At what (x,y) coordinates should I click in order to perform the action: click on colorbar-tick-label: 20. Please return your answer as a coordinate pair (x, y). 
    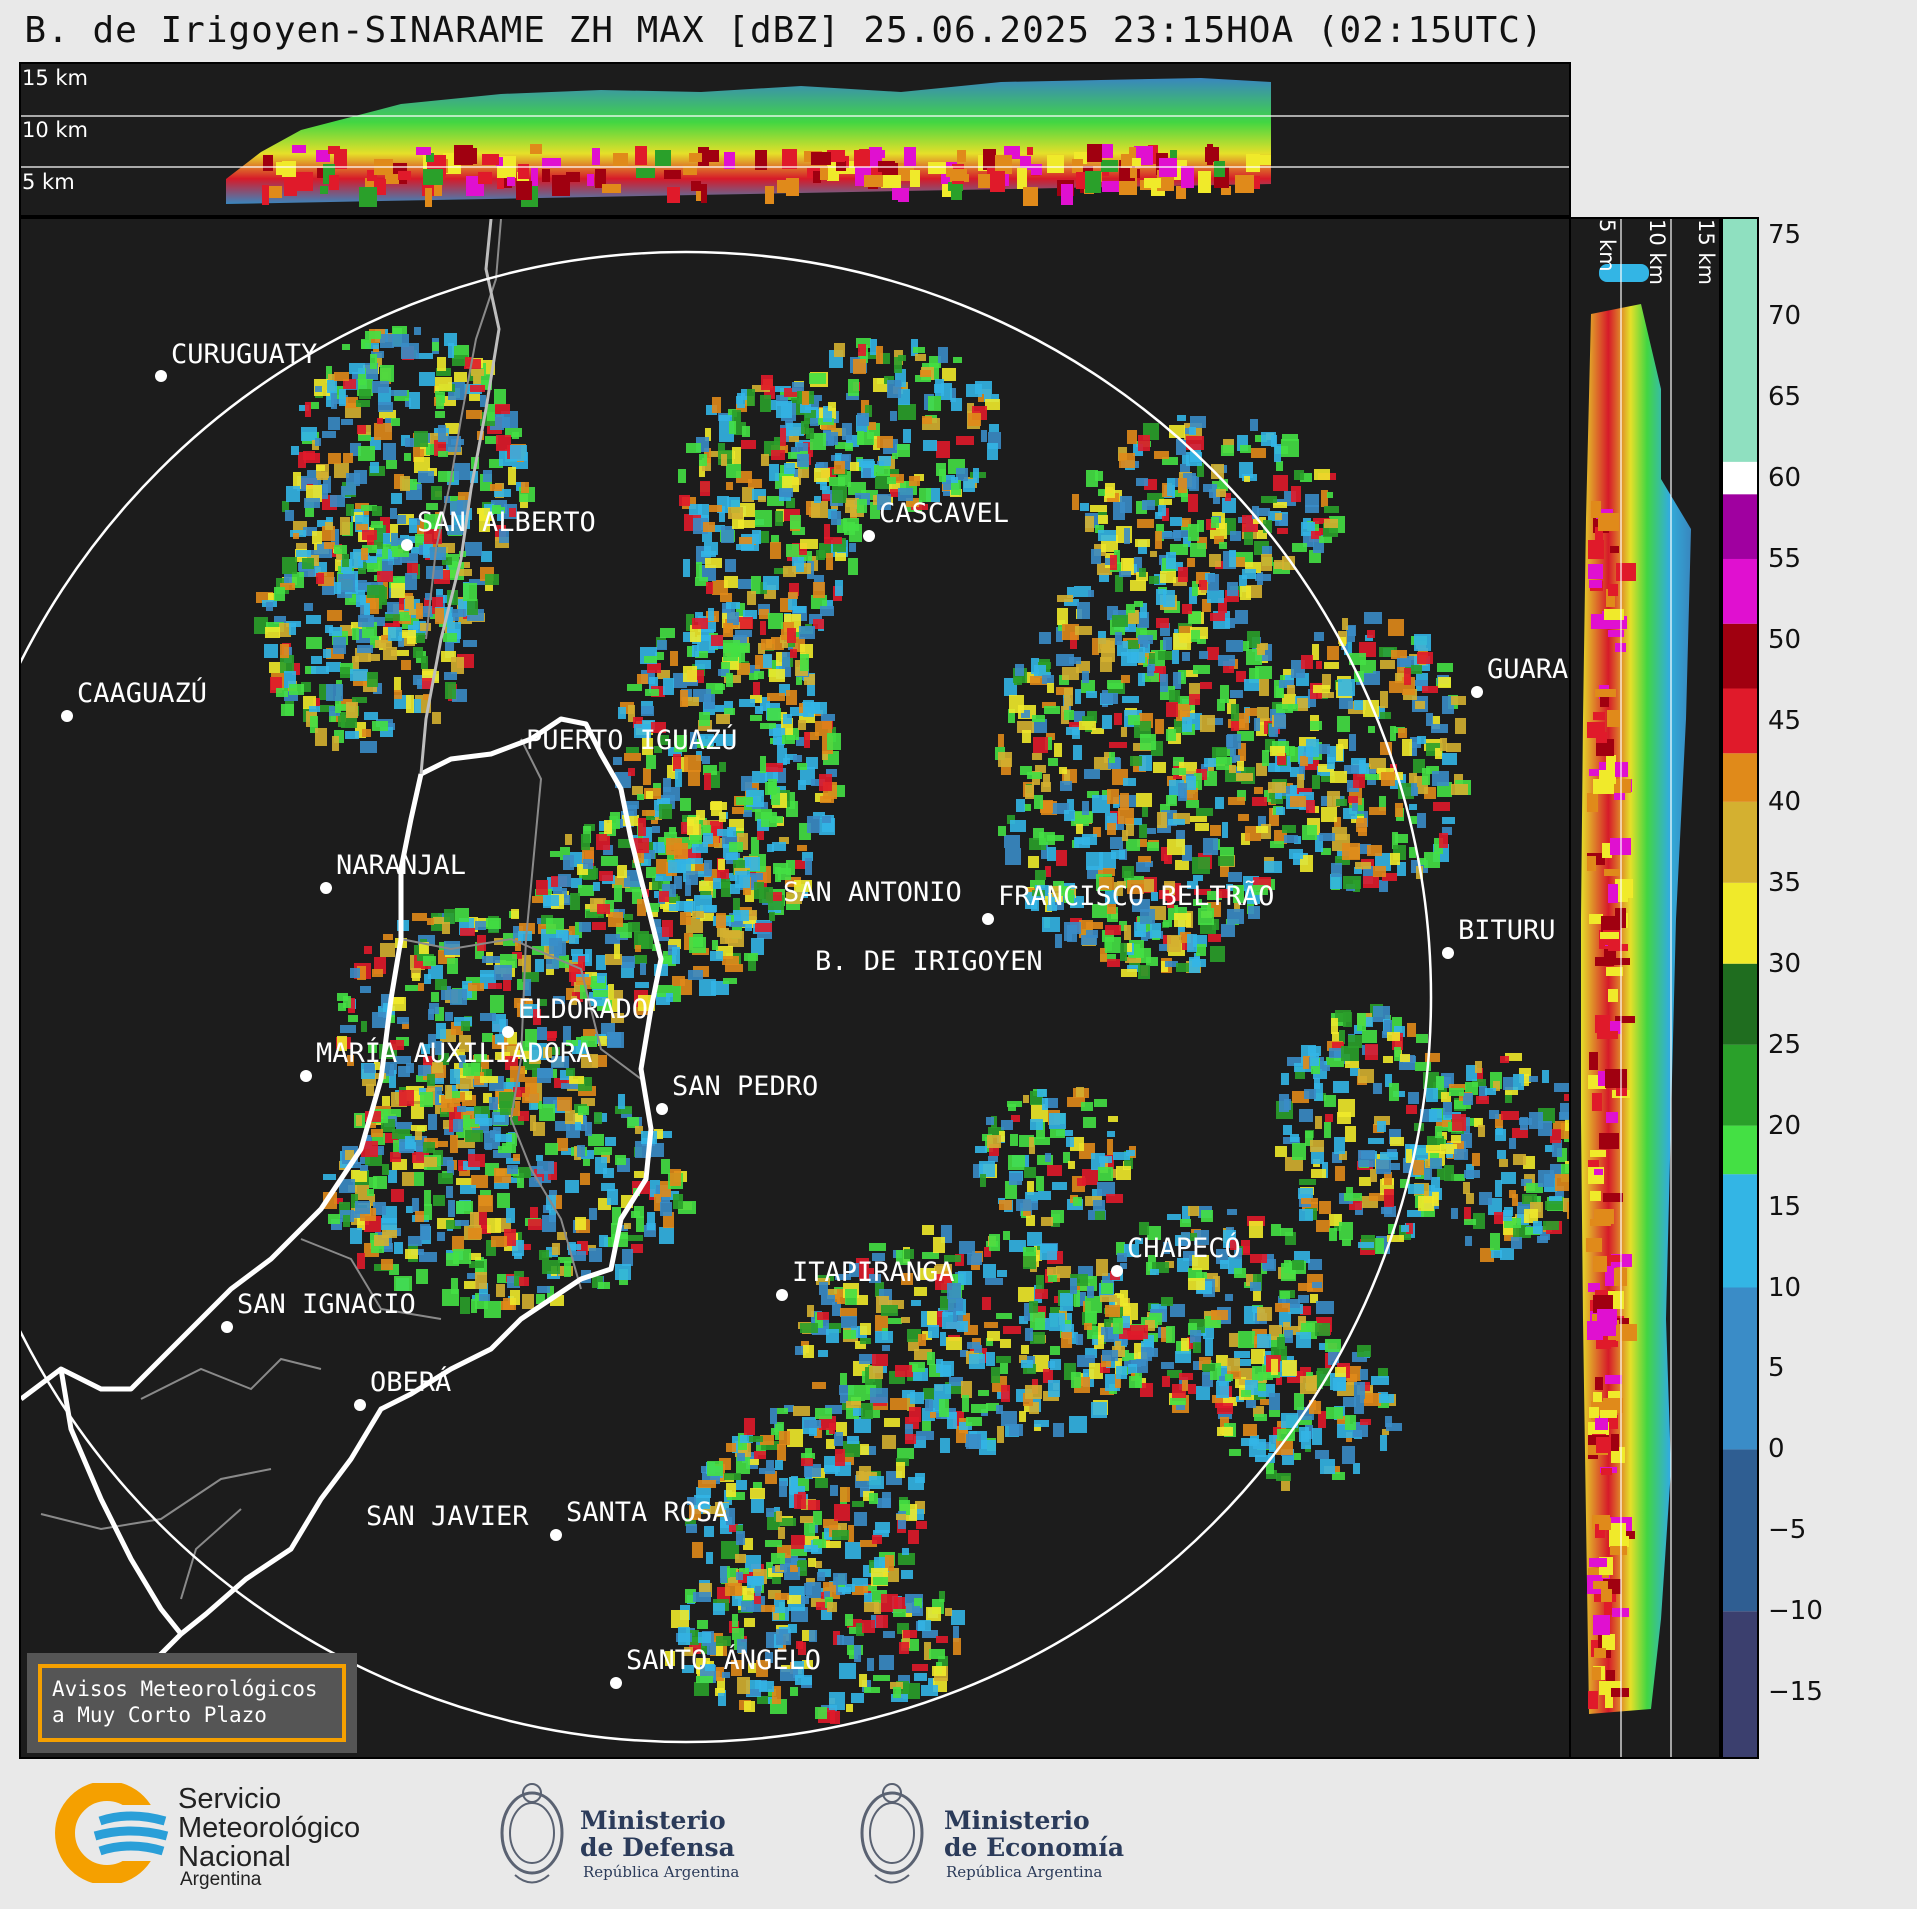
    Looking at the image, I should click on (1785, 1125).